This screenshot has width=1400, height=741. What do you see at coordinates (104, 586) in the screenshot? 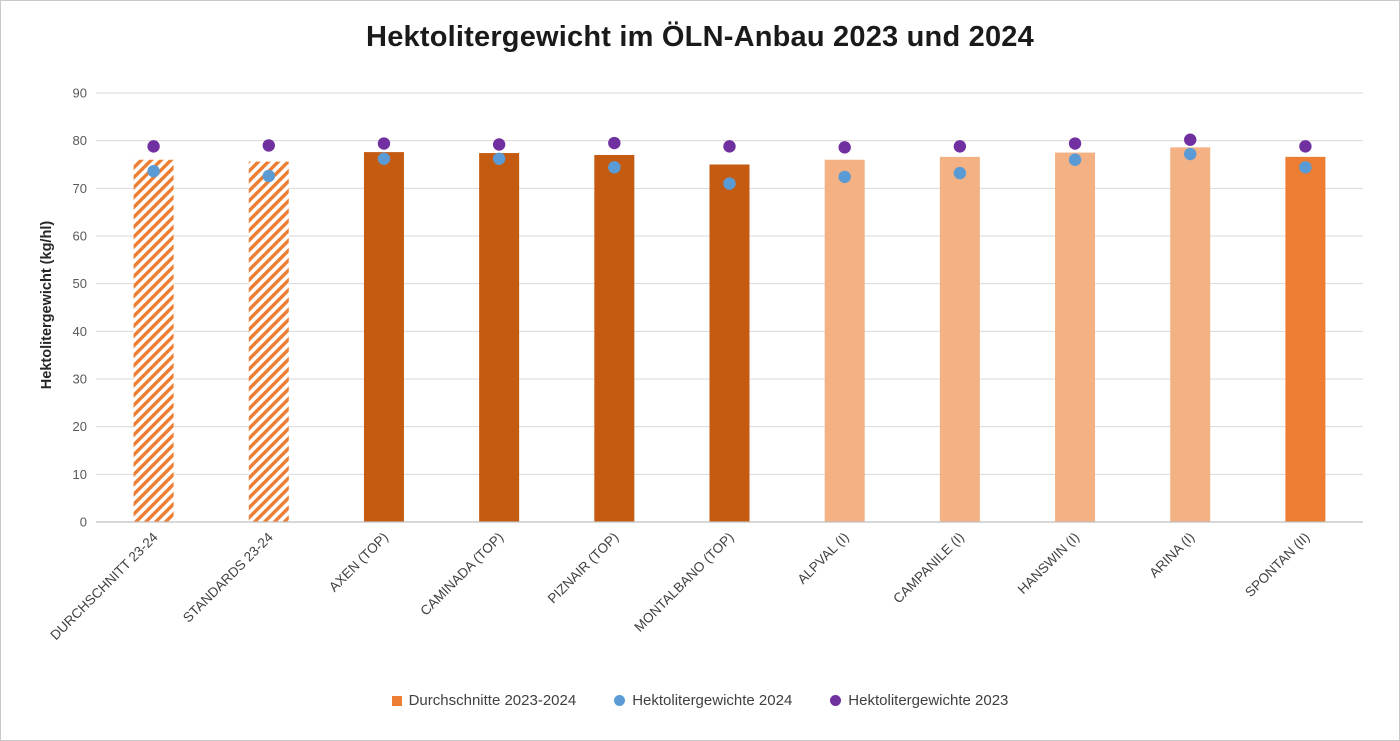
I see `x-axis-label: DURCHSCHNITT 23-24` at bounding box center [104, 586].